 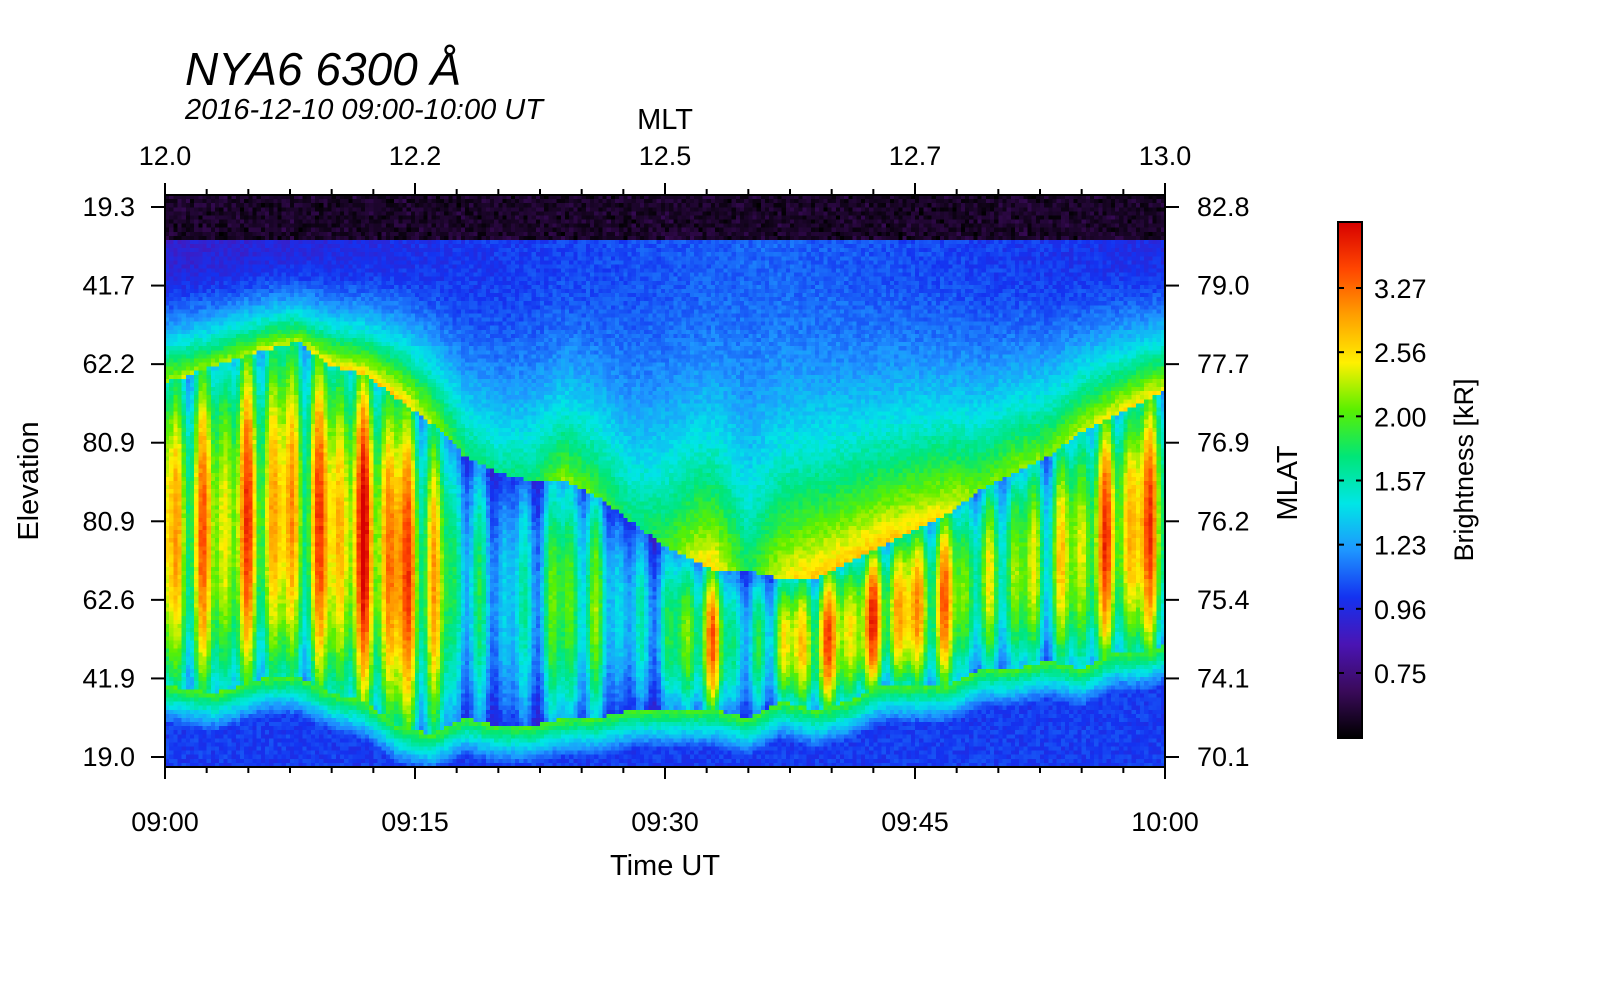 I want to click on x-axis-label: Time UT, so click(x=665, y=866).